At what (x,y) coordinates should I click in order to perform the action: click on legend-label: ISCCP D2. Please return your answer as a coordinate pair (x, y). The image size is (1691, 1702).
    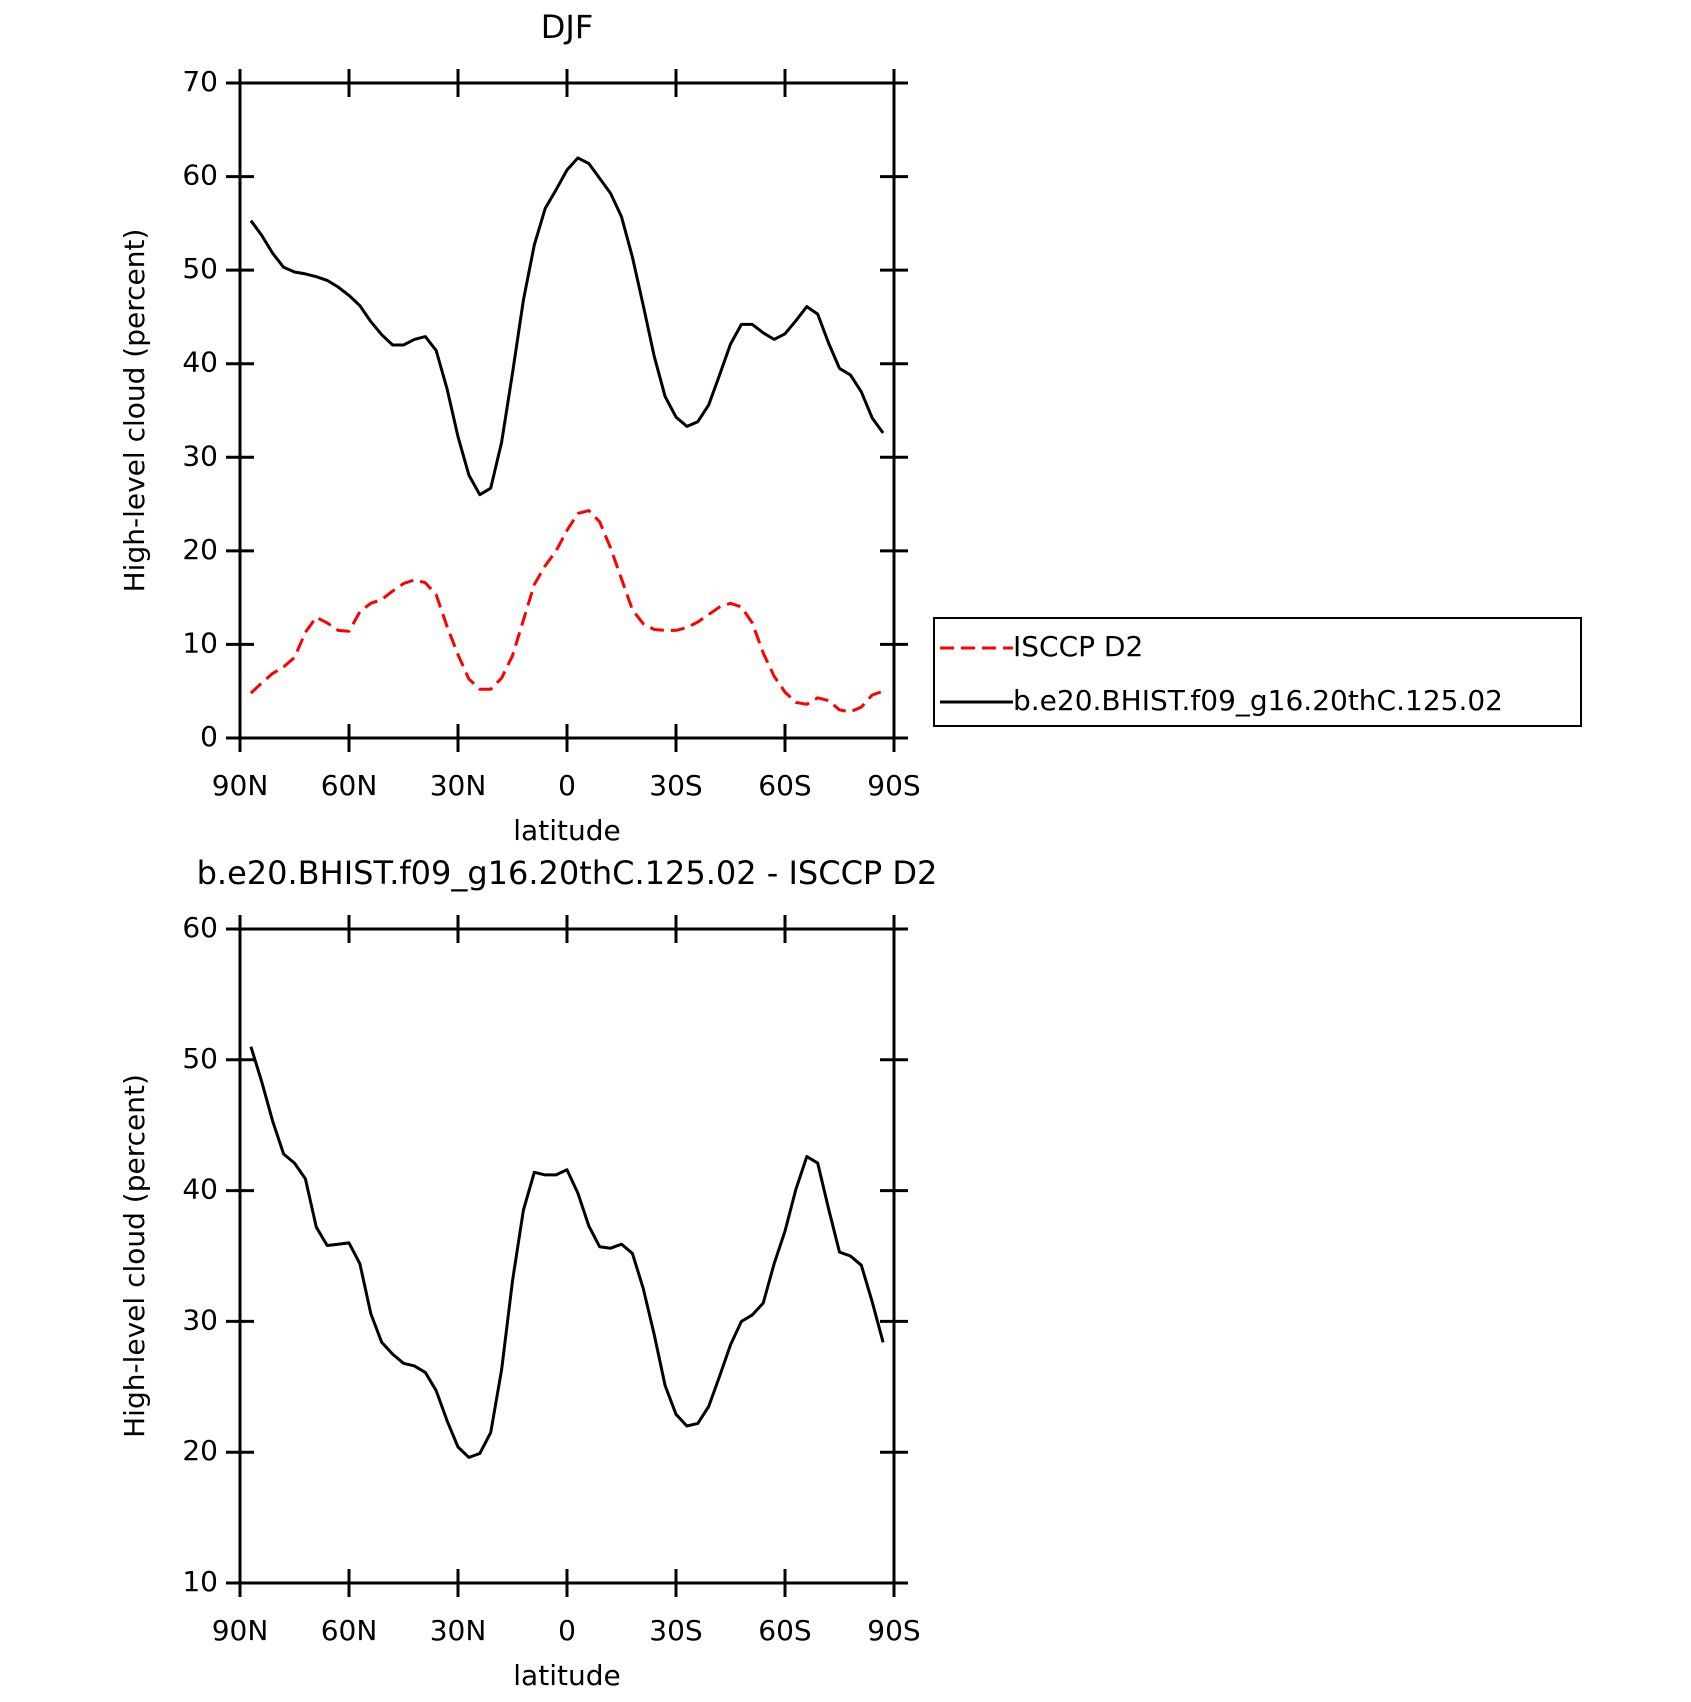
    Looking at the image, I should click on (1078, 646).